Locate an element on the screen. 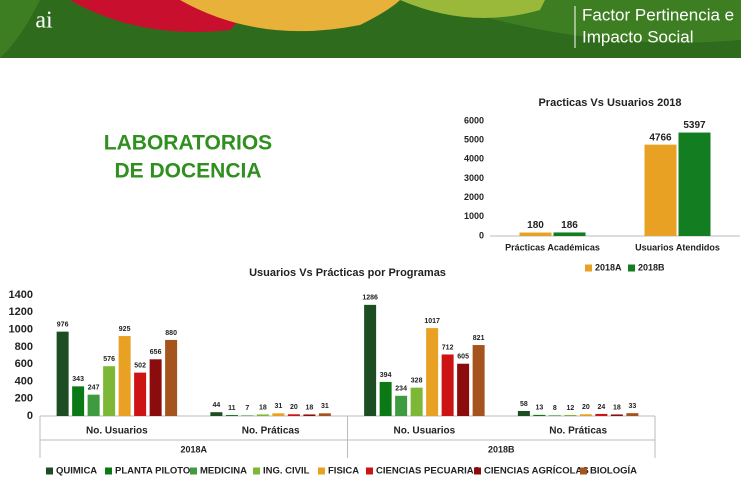  value-label: 712 is located at coordinates (448, 347).